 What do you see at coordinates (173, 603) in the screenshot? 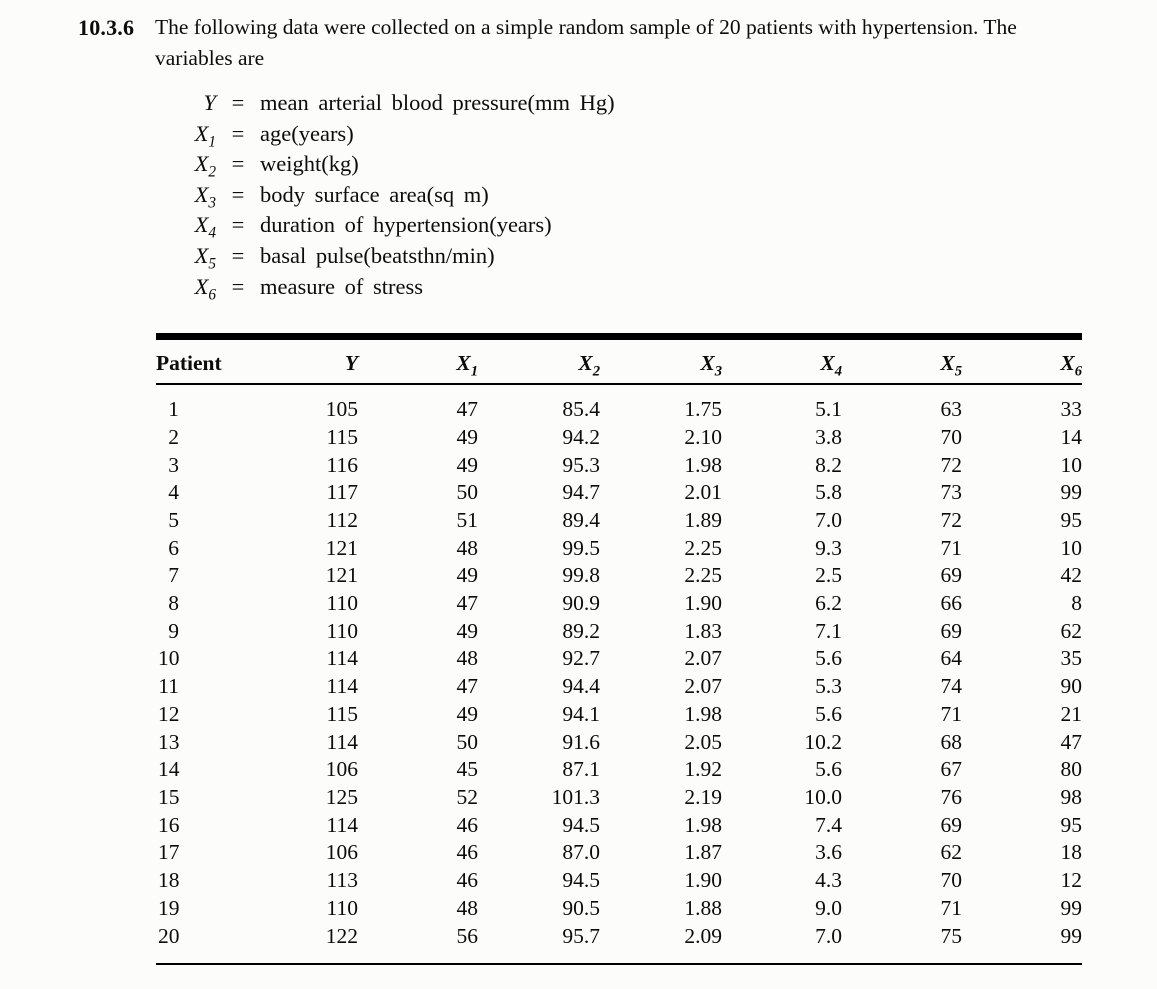
I see `patient-number: 8` at bounding box center [173, 603].